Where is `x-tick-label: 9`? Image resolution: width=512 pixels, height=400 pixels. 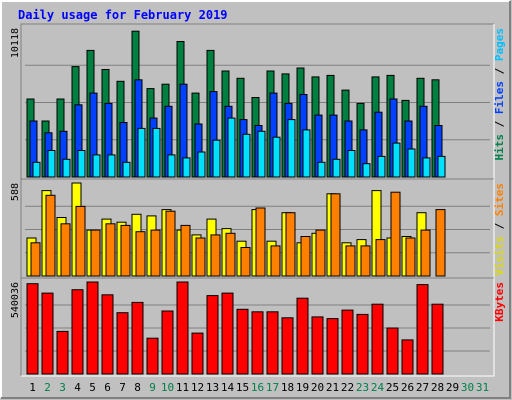
x-tick-label: 9 is located at coordinates (152, 387).